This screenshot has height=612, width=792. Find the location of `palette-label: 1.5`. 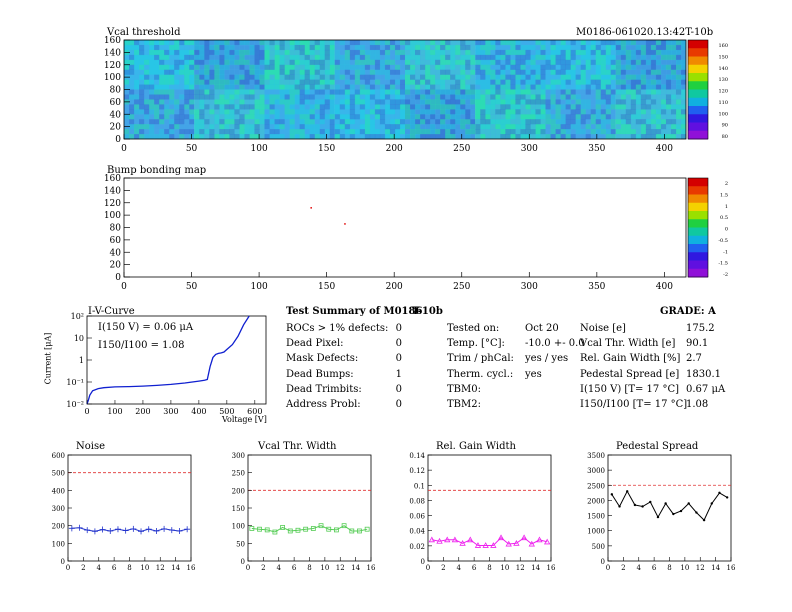

palette-label: 1.5 is located at coordinates (724, 195).